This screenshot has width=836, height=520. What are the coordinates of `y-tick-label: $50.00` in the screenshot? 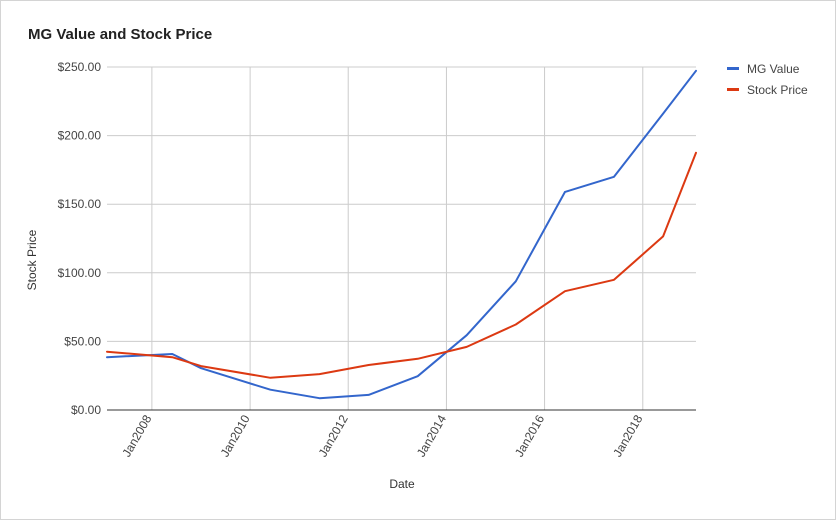 It's located at (82, 341).